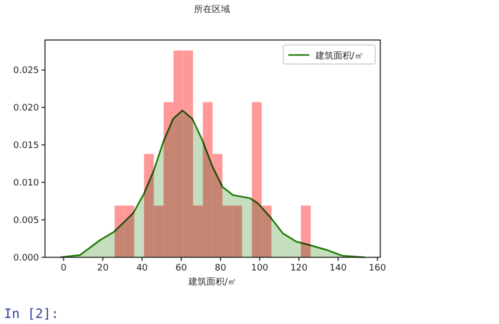 Image resolution: width=499 pixels, height=324 pixels. I want to click on text: In [2]:, so click(31, 314).